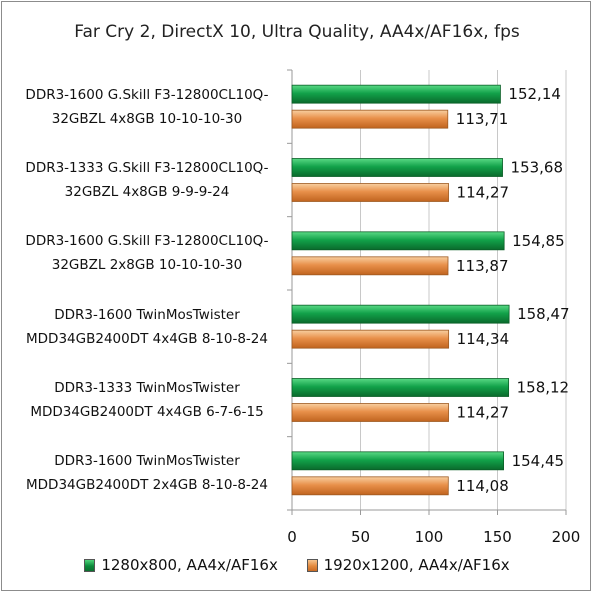 The width and height of the screenshot is (594, 594). What do you see at coordinates (482, 119) in the screenshot?
I see `value-label-series-2-category-1: 113,71` at bounding box center [482, 119].